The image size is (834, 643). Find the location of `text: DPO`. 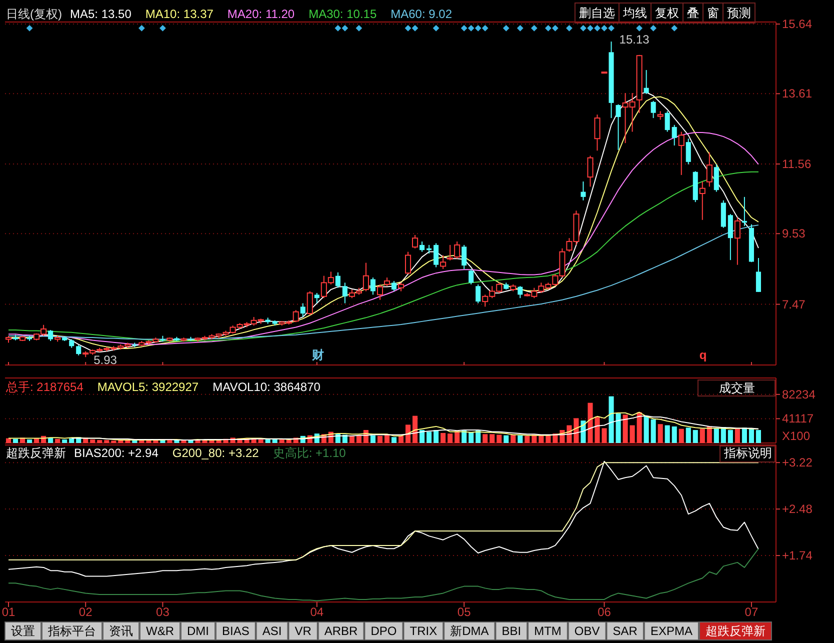

text: DPO is located at coordinates (383, 631).